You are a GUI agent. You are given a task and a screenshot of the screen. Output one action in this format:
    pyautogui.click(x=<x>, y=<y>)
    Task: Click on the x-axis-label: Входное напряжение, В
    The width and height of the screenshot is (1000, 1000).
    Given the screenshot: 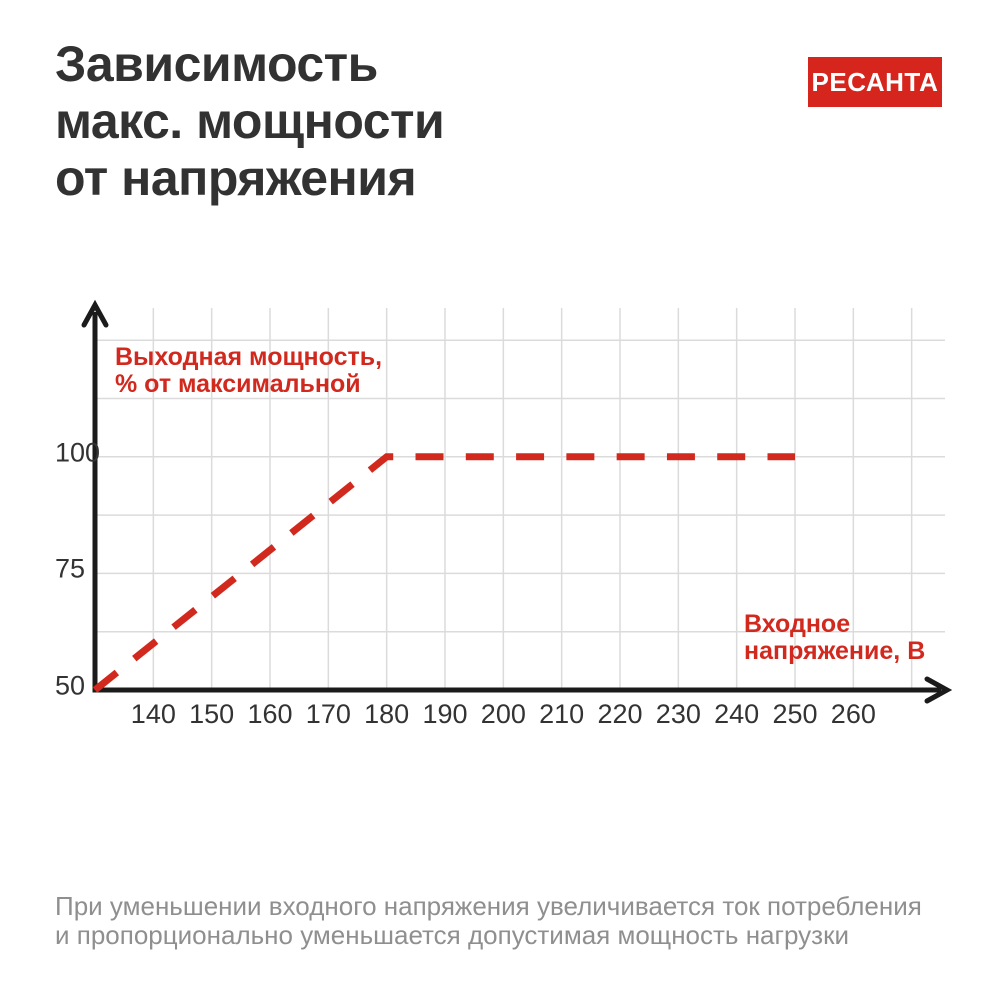 What is the action you would take?
    pyautogui.click(x=834, y=638)
    